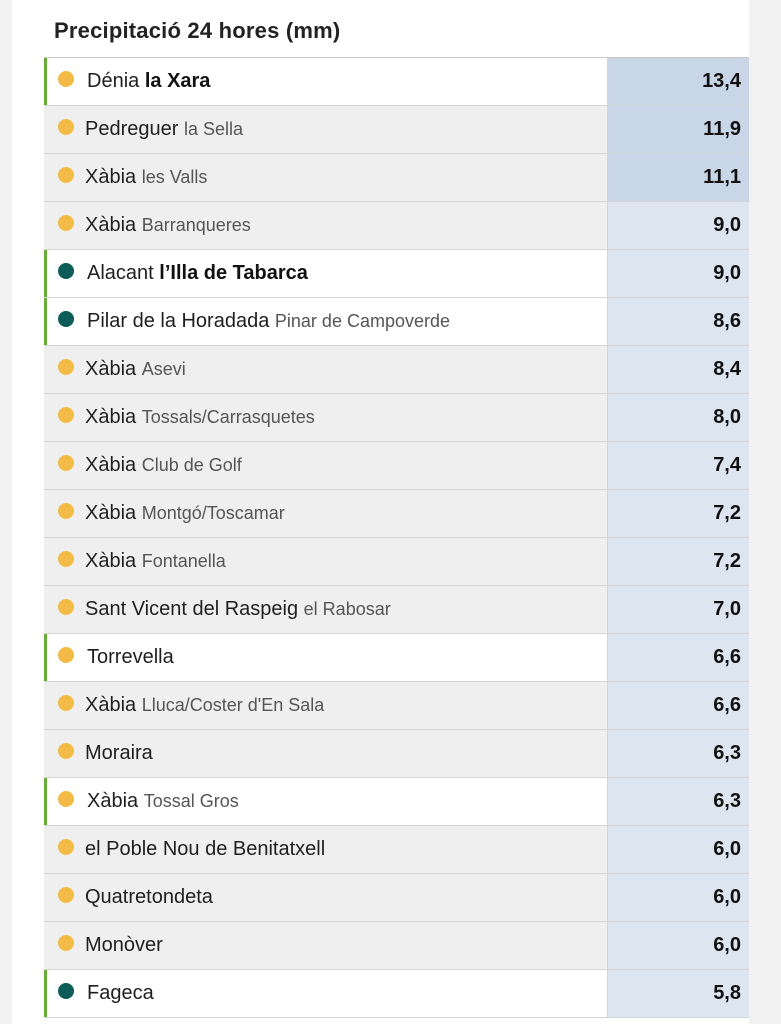 This screenshot has height=1024, width=781. Describe the element at coordinates (120, 273) in the screenshot. I see `station-municipality: Alacant` at that location.